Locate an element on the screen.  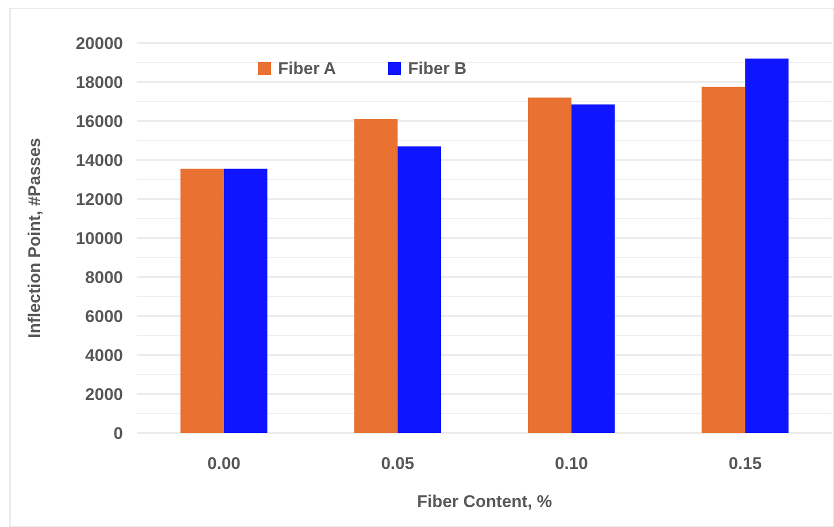
y-tick-label: 16000 is located at coordinates (99, 121).